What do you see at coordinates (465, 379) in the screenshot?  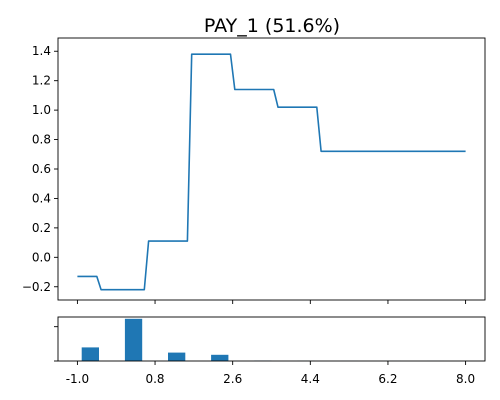 I see `x-tick-label: 8.0` at bounding box center [465, 379].